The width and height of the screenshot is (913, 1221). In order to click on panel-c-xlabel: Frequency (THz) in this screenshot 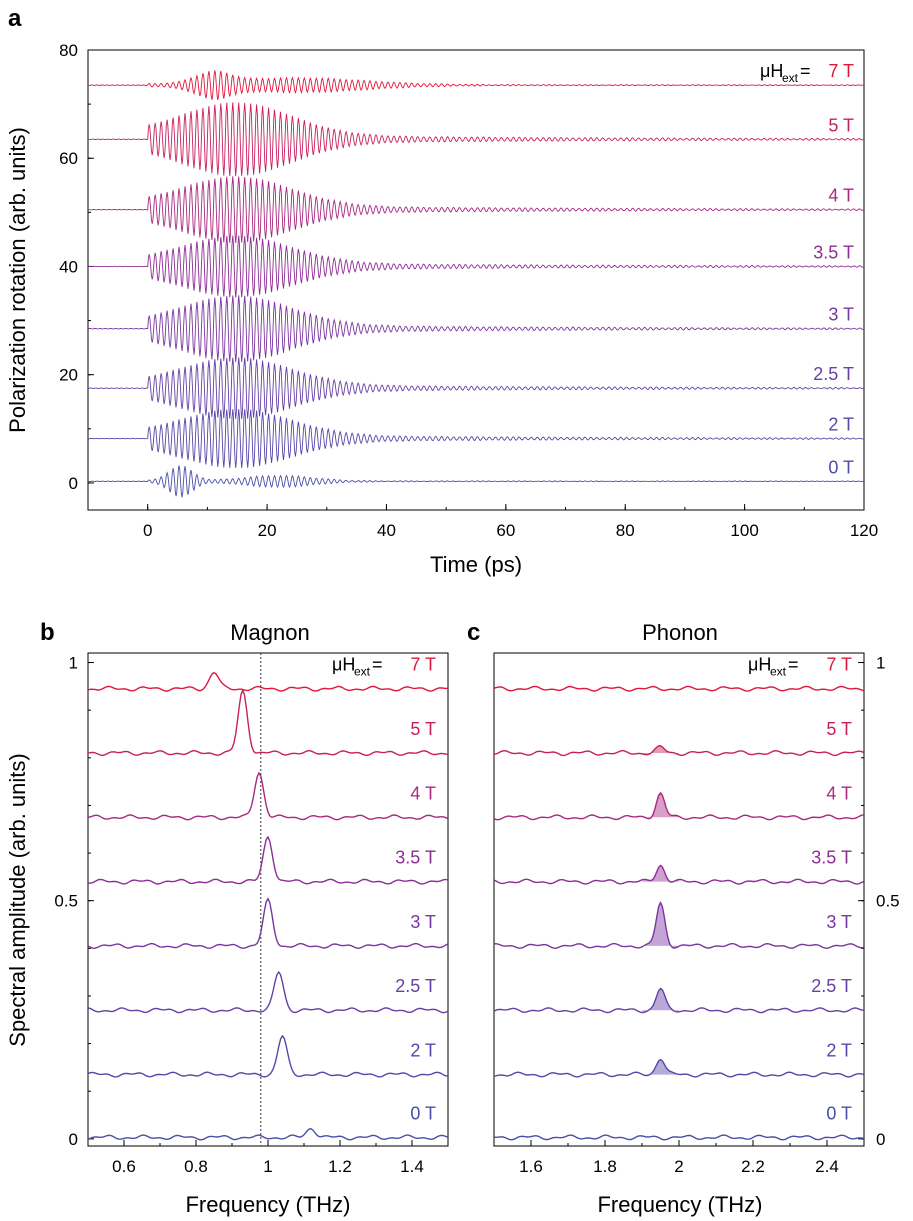, I will do `click(679, 1204)`.